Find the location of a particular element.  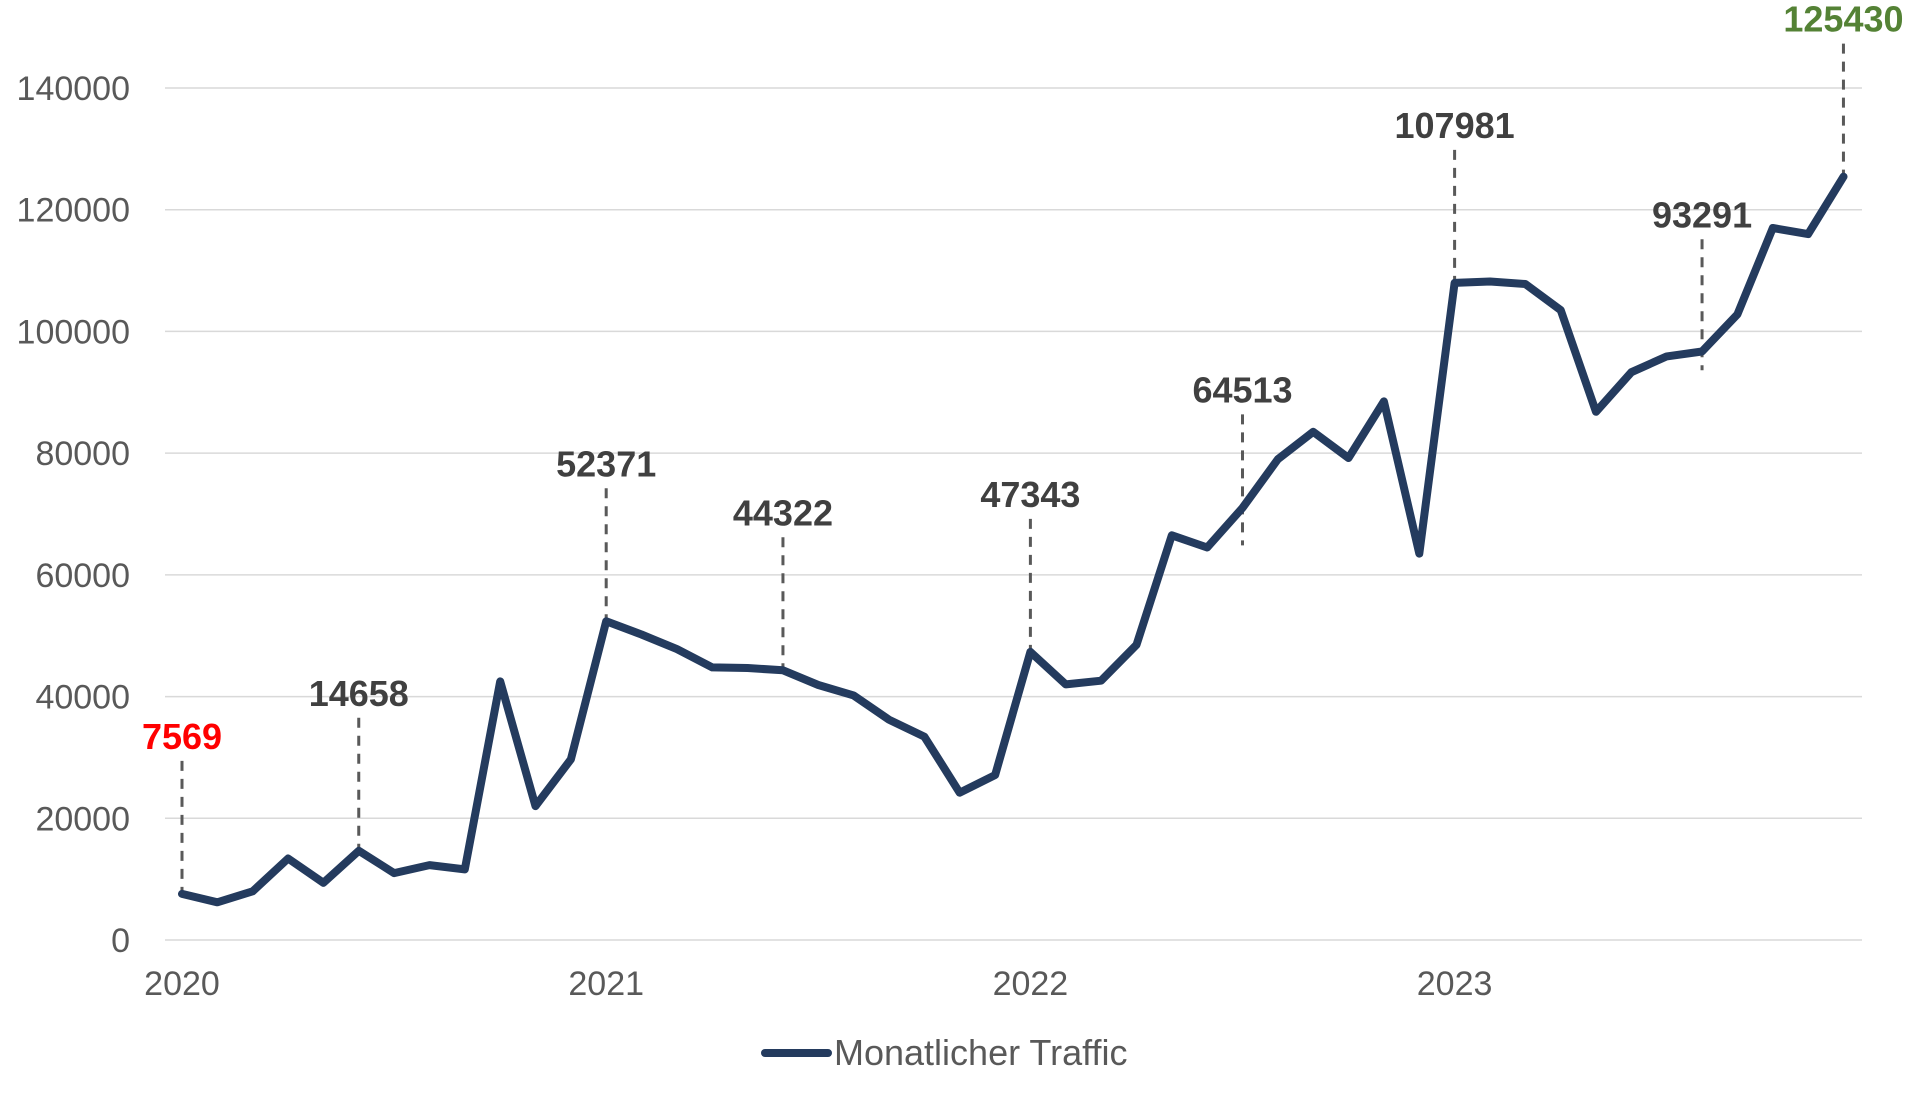

legend: Monatlicher Traffic is located at coordinates (944, 1052).